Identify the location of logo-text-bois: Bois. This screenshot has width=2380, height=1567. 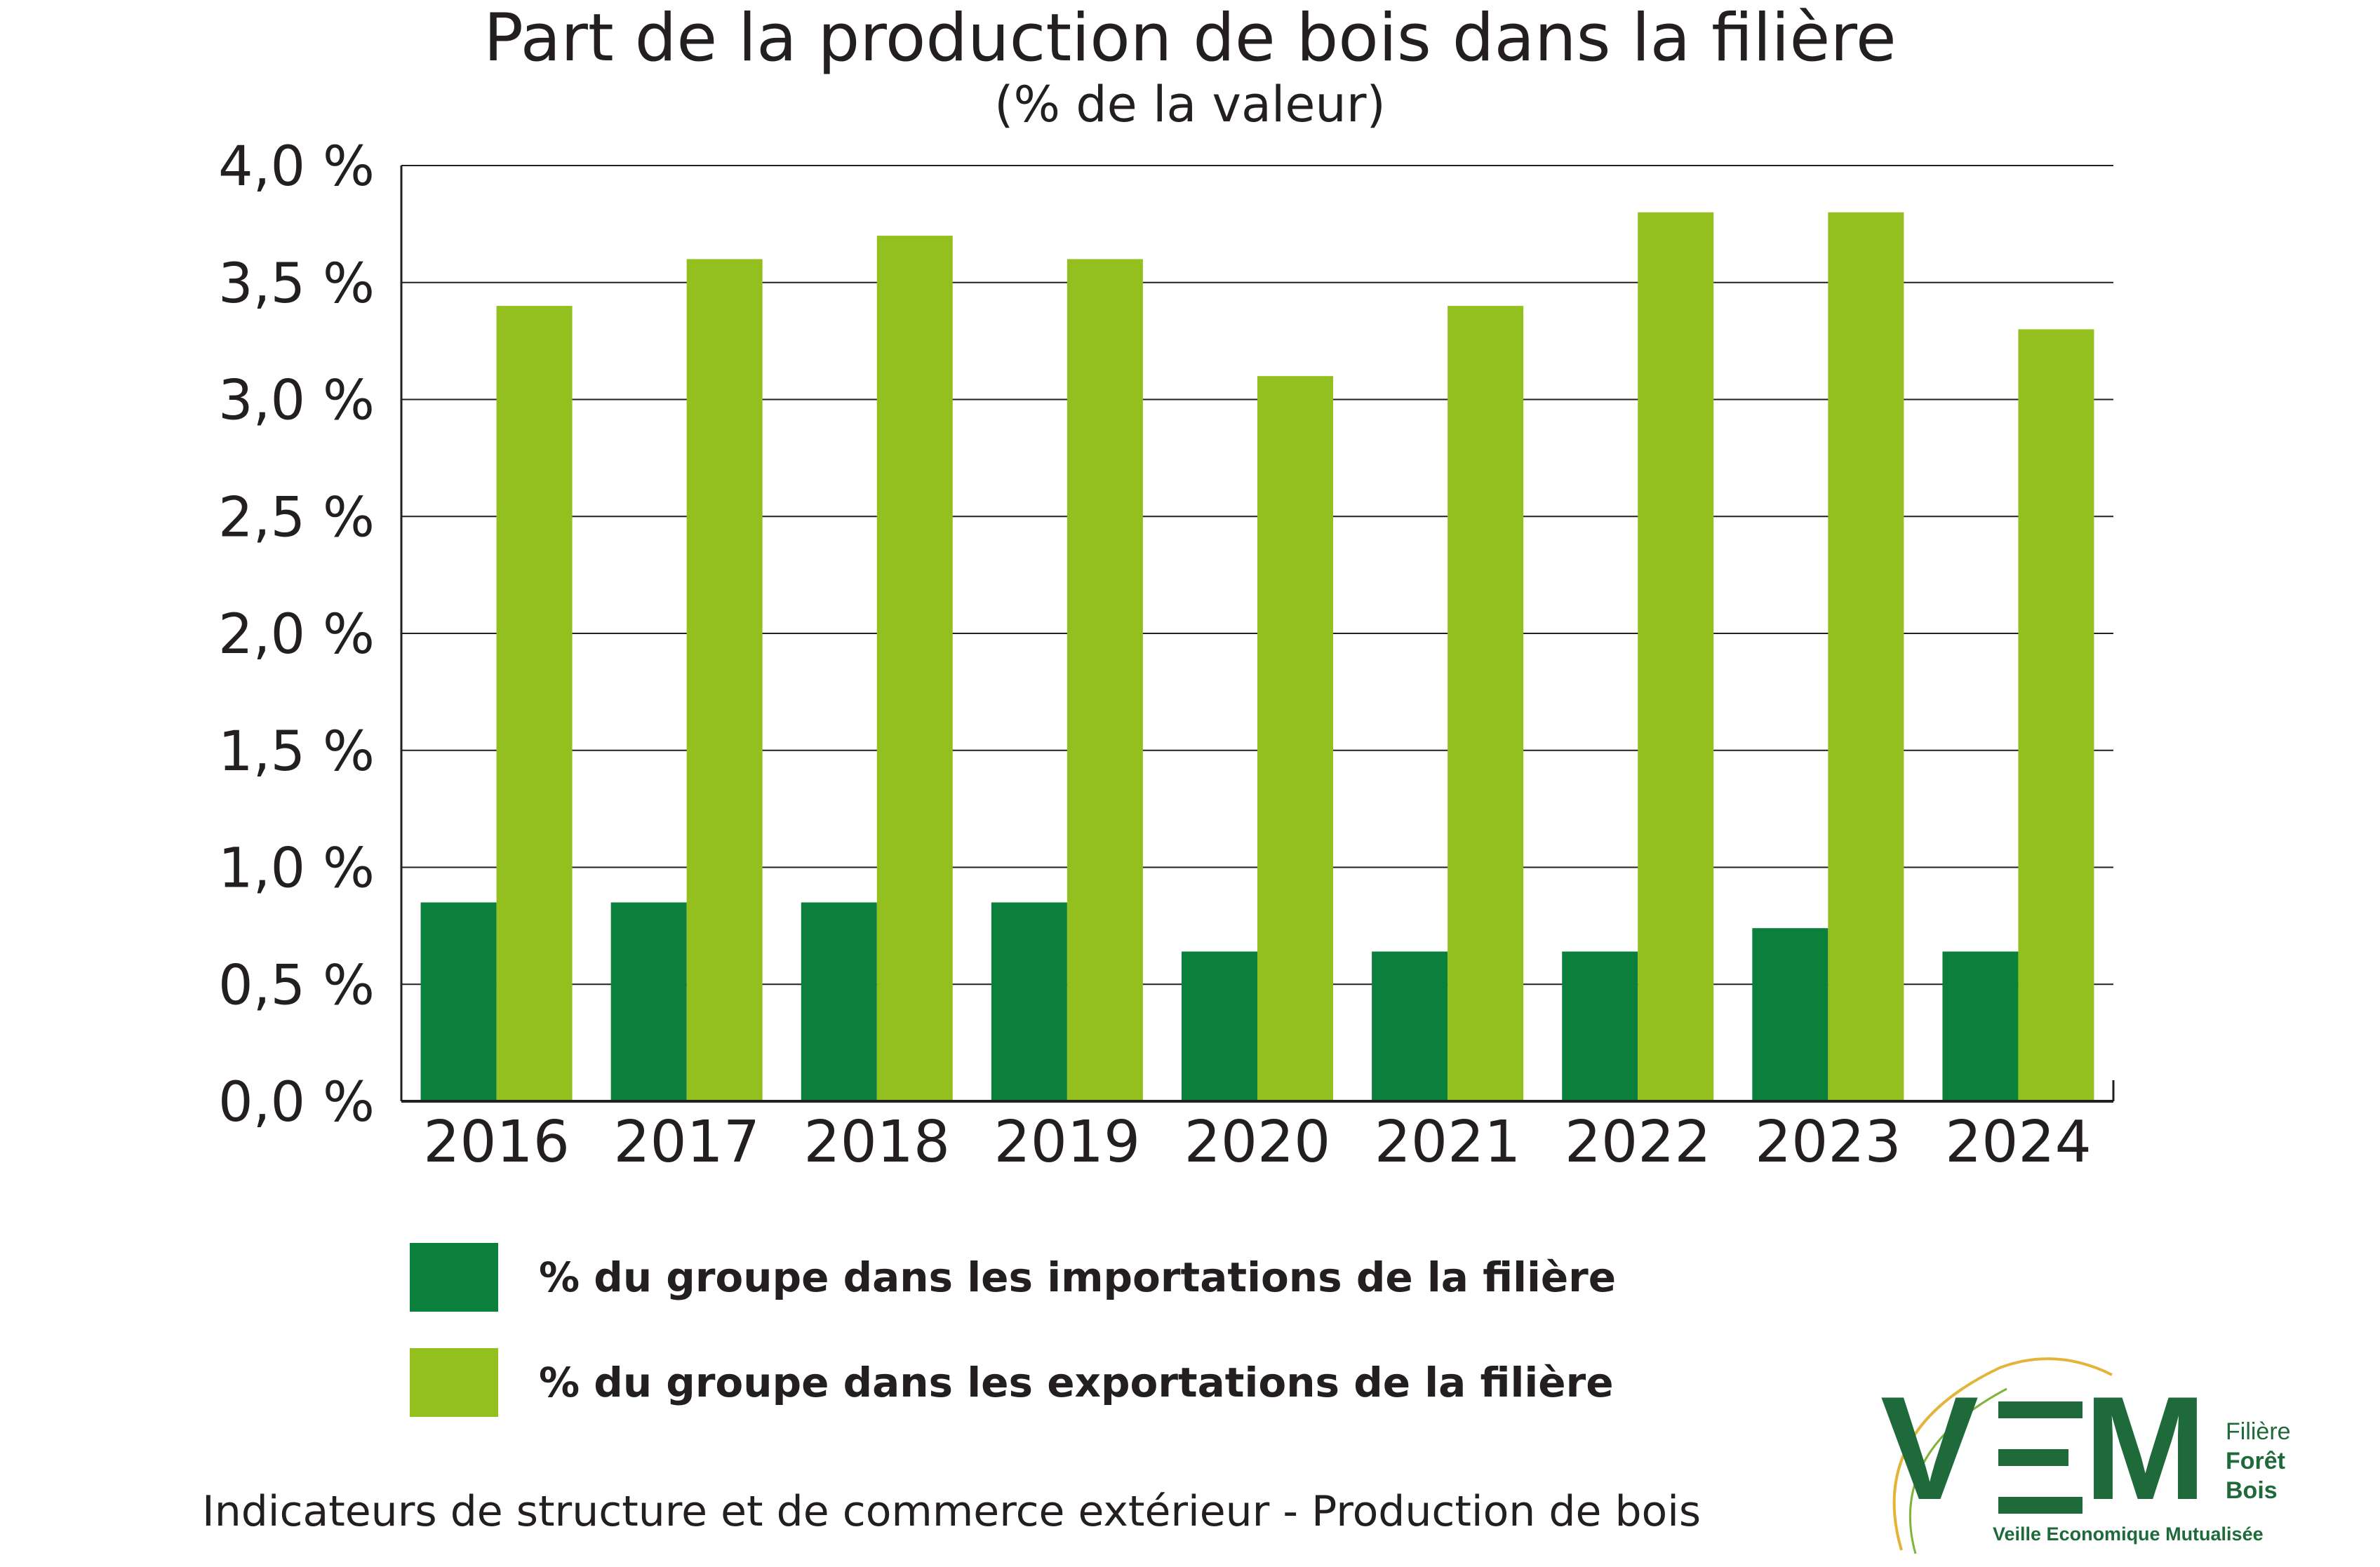
(2252, 1490).